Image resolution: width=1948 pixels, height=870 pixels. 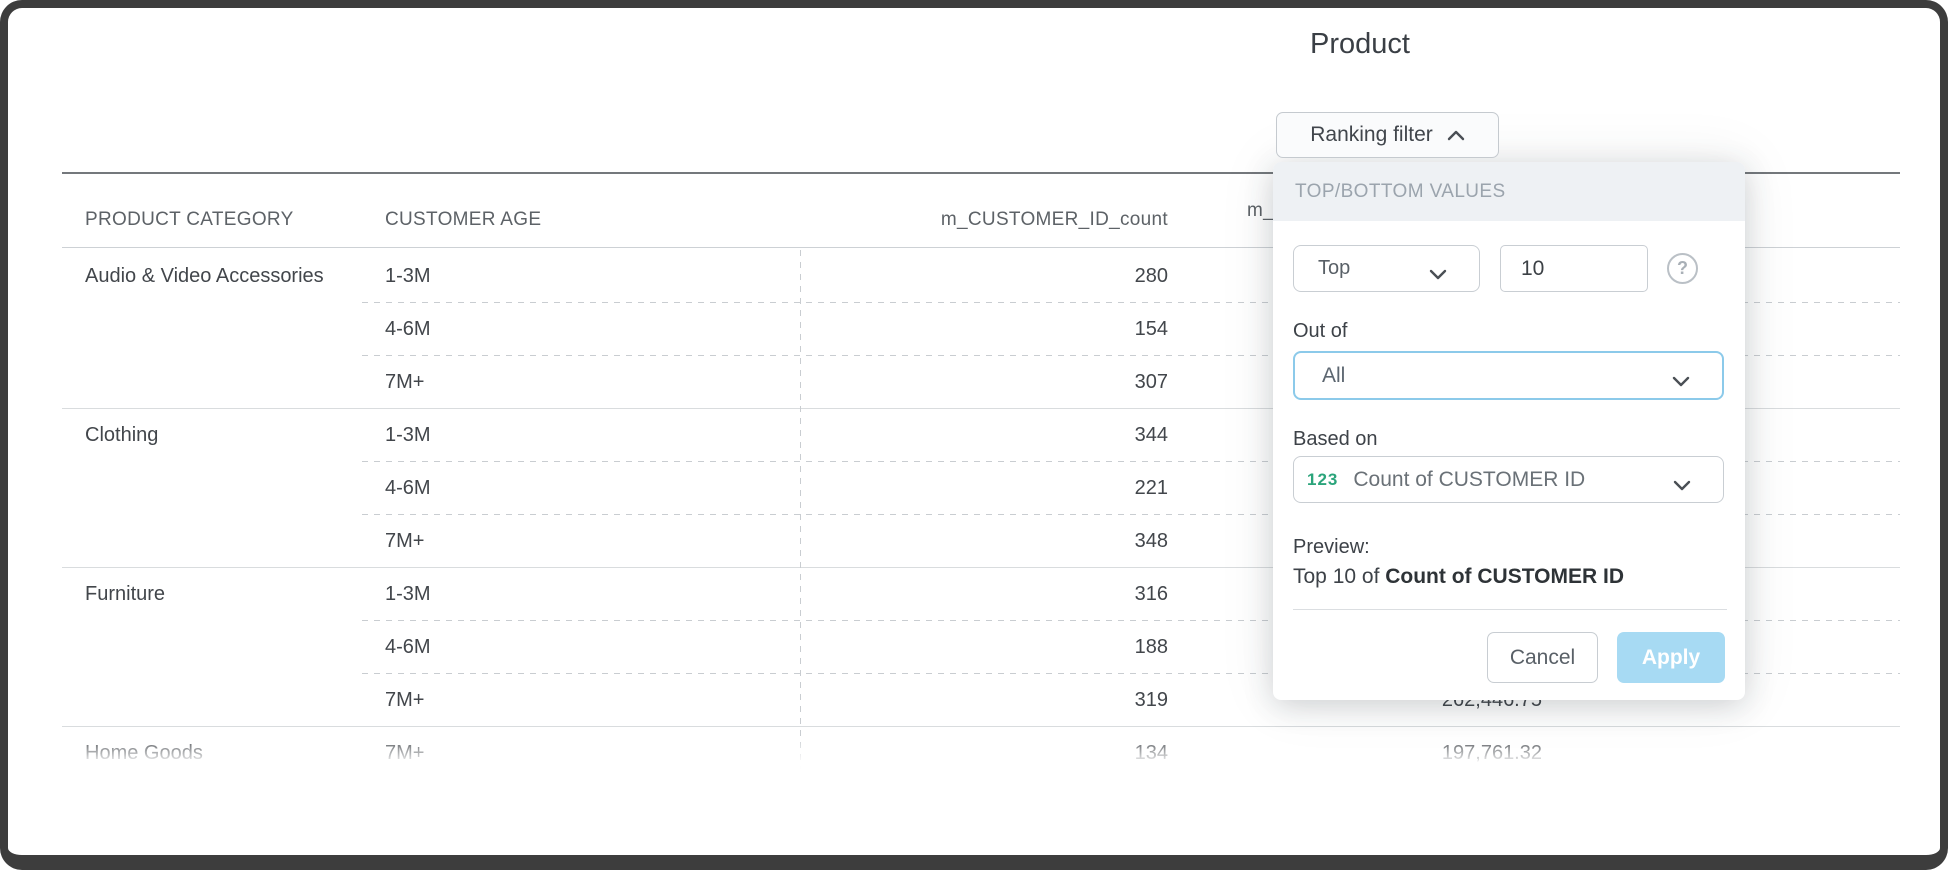 I want to click on cell-product-category: Audio & Video Accessories, so click(x=204, y=275).